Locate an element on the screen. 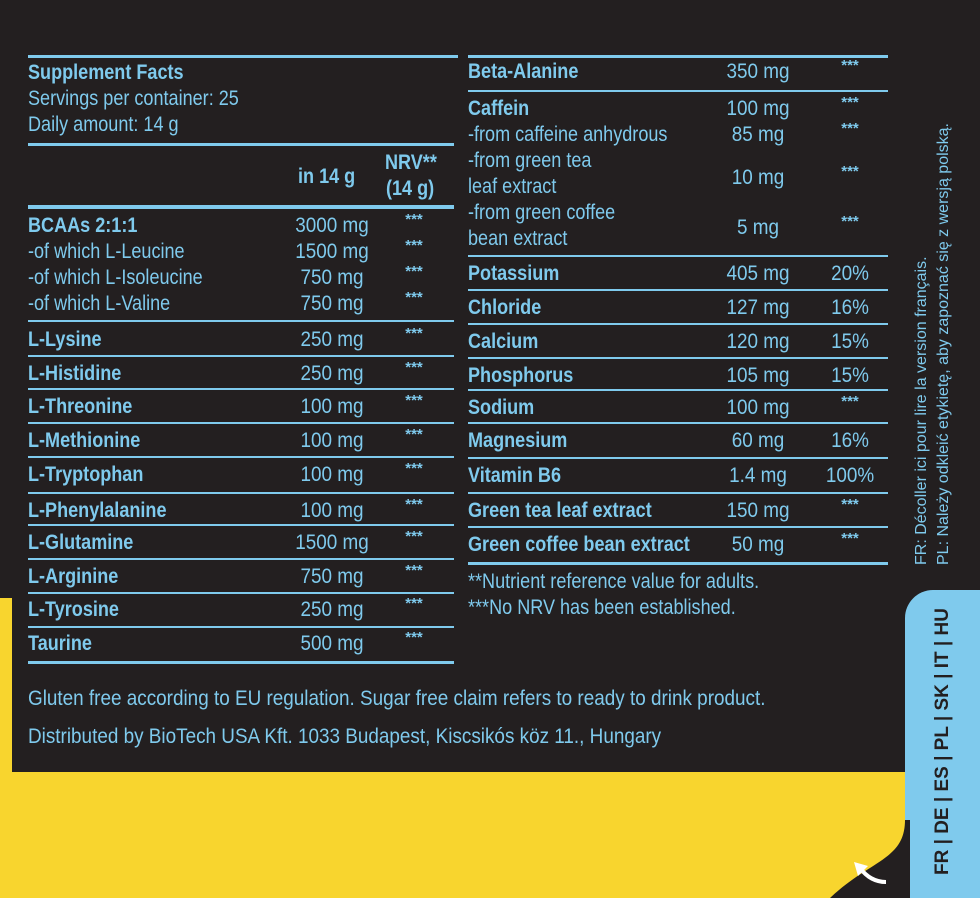 The width and height of the screenshot is (980, 898). nutrient-amount: 750 mg is located at coordinates (332, 277).